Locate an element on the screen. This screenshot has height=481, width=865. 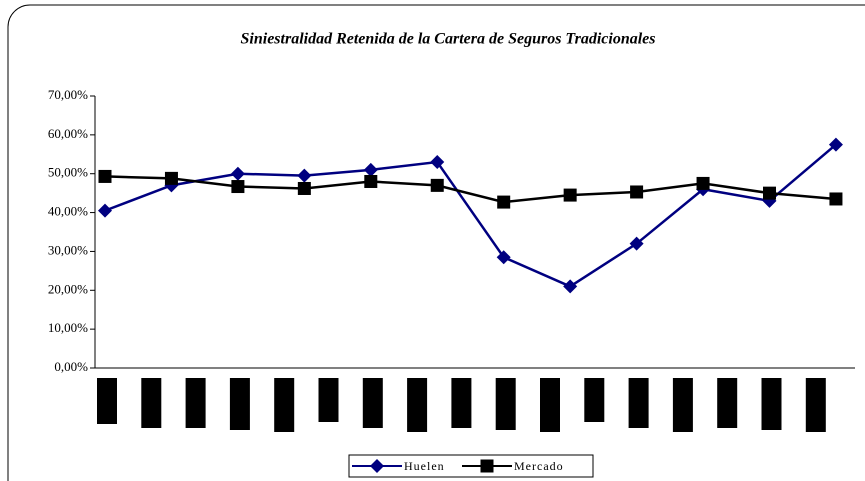
series-line is located at coordinates (470, 189).